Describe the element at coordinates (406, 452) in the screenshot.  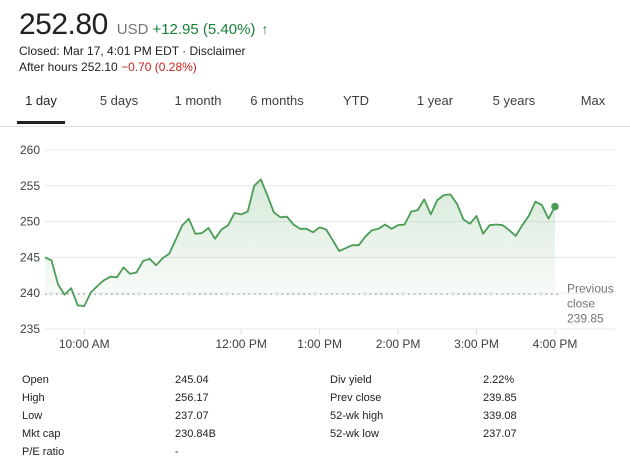
I see `stat-label` at that location.